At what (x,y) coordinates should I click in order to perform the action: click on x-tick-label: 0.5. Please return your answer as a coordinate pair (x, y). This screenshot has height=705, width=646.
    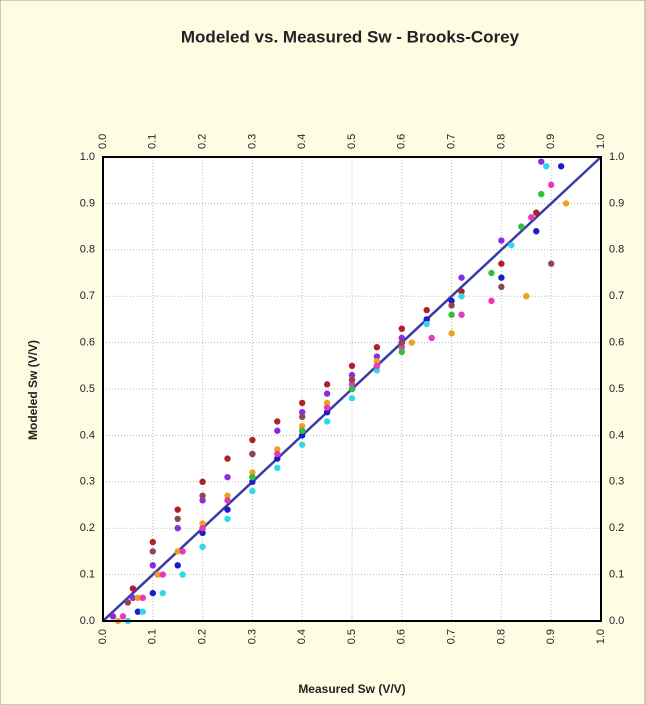
    Looking at the image, I should click on (352, 636).